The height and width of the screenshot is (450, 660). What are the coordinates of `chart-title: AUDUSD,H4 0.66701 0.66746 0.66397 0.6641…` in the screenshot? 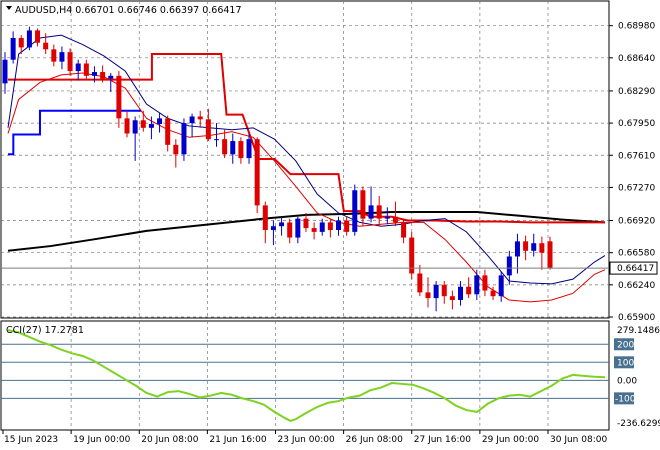 It's located at (128, 10).